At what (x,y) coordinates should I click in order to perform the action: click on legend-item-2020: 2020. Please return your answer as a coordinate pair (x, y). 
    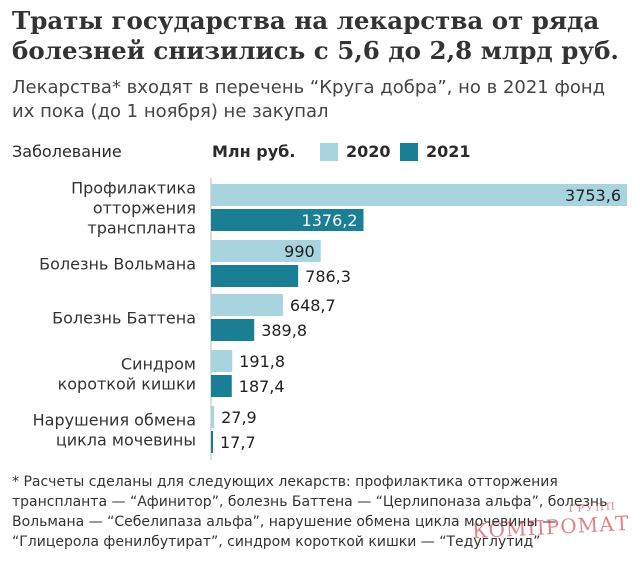
    Looking at the image, I should click on (355, 151).